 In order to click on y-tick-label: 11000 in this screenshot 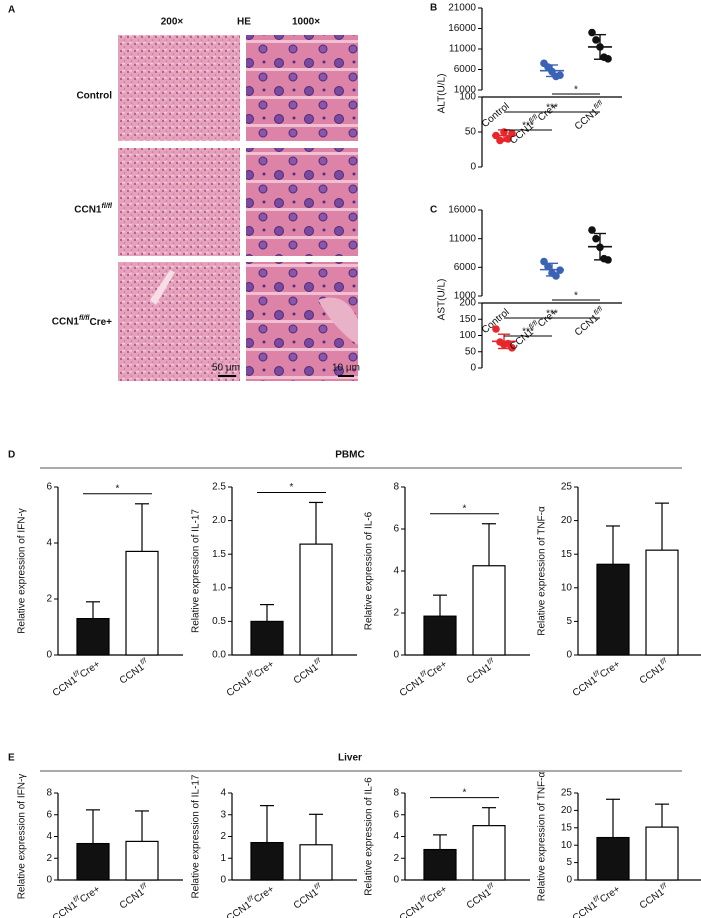, I will do `click(463, 238)`.